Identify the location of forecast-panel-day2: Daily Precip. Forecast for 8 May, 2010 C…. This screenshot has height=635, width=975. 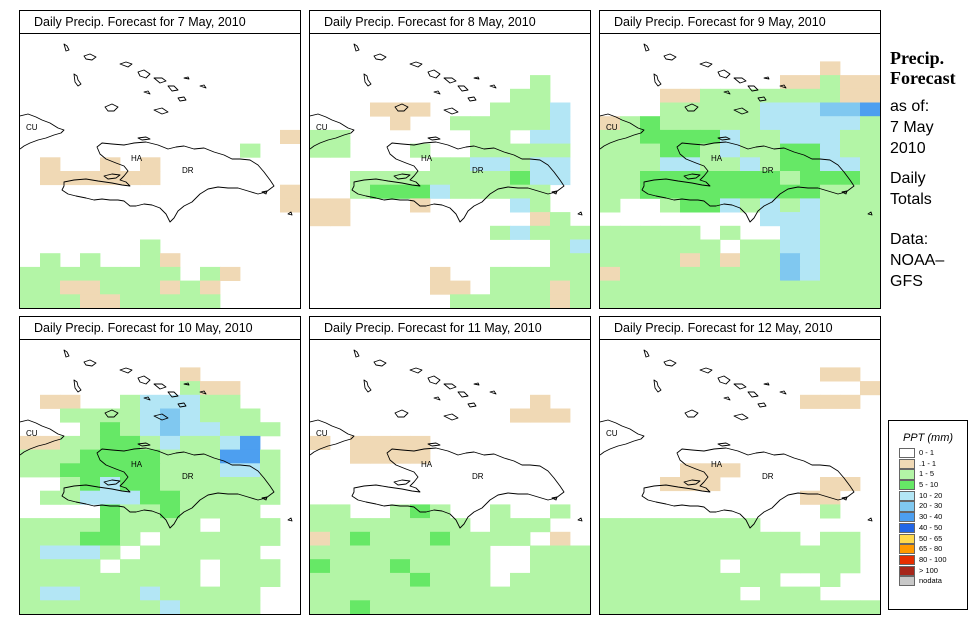
(450, 159).